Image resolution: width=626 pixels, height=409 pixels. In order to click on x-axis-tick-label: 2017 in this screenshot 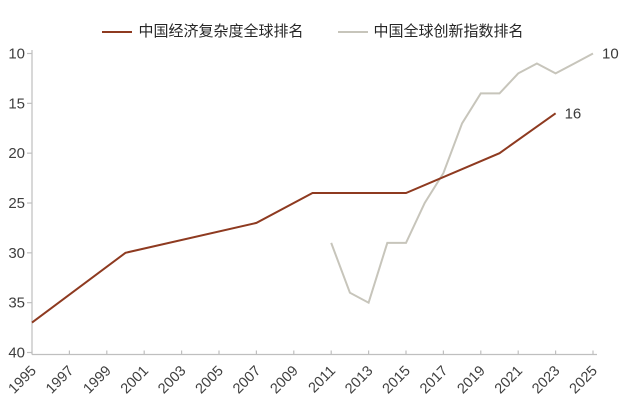, I will do `click(434, 380)`.